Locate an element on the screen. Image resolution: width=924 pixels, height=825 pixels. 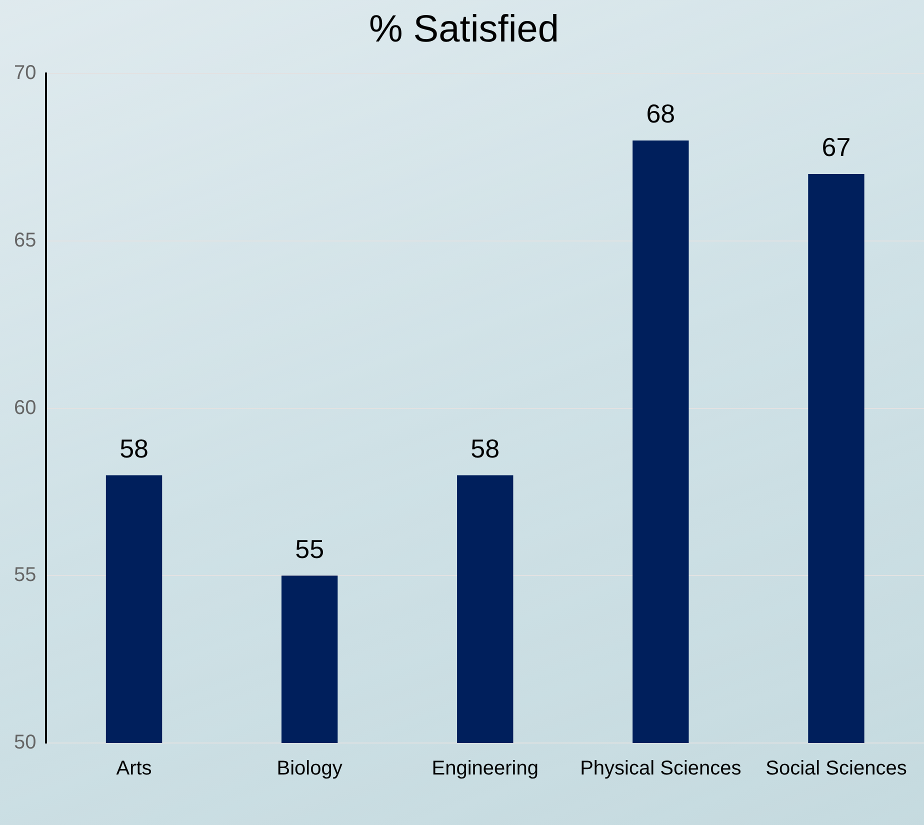
y-tick-label: 65 is located at coordinates (25, 240).